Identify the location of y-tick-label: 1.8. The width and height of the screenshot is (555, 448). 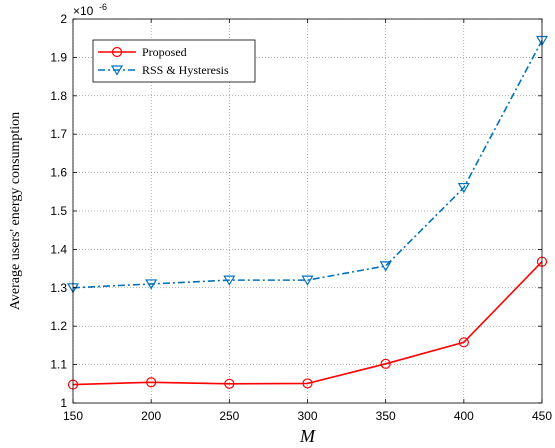
(58, 96).